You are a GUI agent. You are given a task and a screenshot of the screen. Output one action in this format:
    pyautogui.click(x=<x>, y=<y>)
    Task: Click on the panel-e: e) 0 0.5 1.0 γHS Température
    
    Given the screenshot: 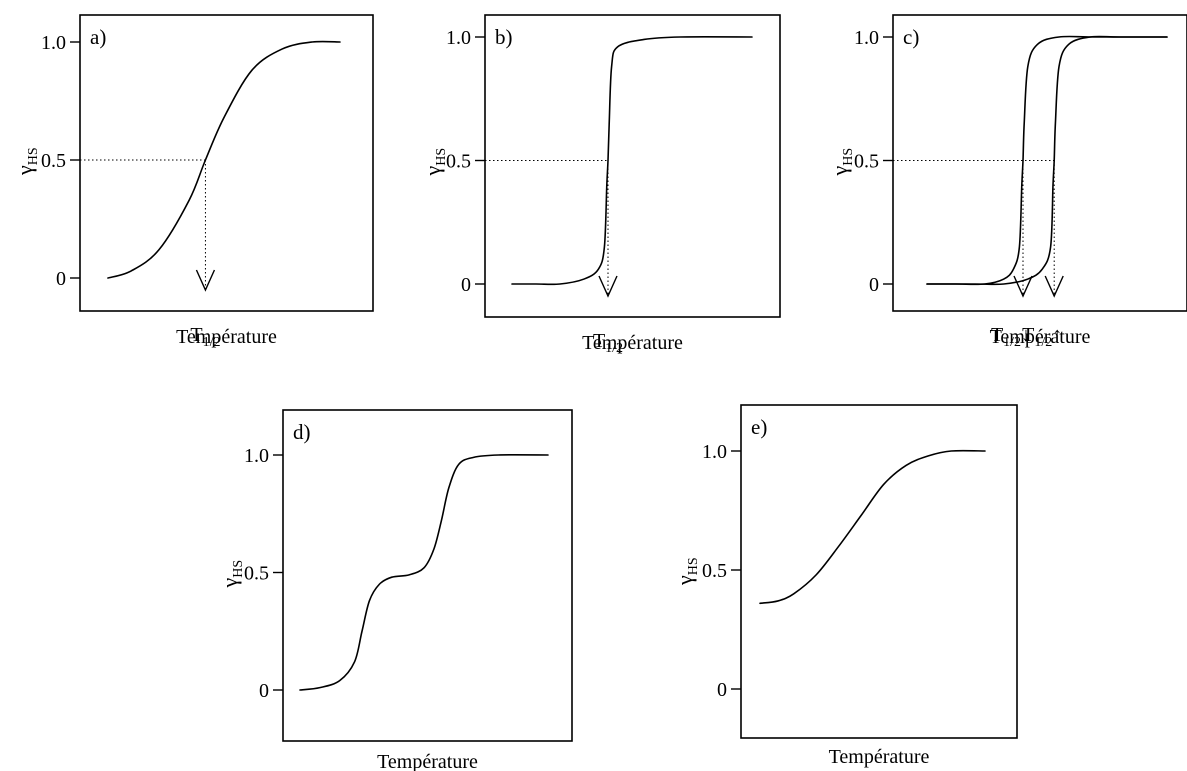 What is the action you would take?
    pyautogui.click(x=845, y=586)
    